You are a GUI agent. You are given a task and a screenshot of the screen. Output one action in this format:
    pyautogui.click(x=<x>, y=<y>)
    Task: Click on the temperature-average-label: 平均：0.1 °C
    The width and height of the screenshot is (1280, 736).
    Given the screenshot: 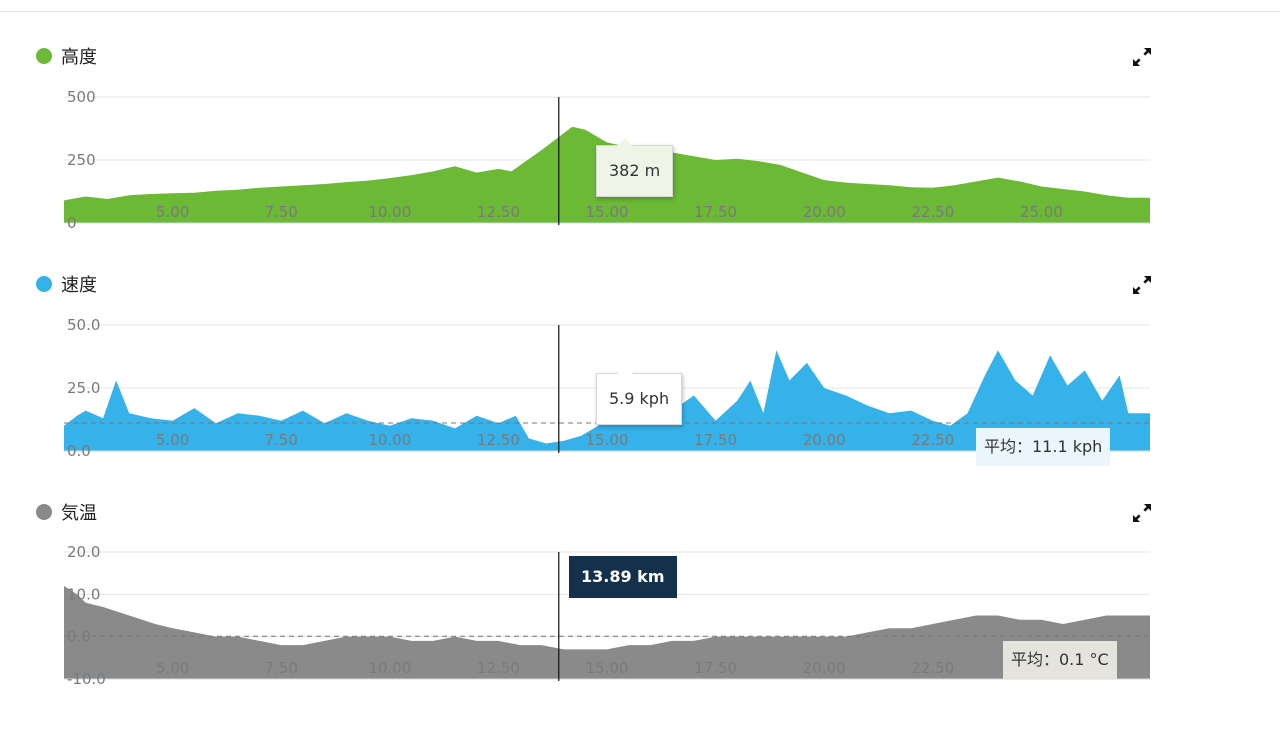 What is the action you would take?
    pyautogui.click(x=1060, y=660)
    